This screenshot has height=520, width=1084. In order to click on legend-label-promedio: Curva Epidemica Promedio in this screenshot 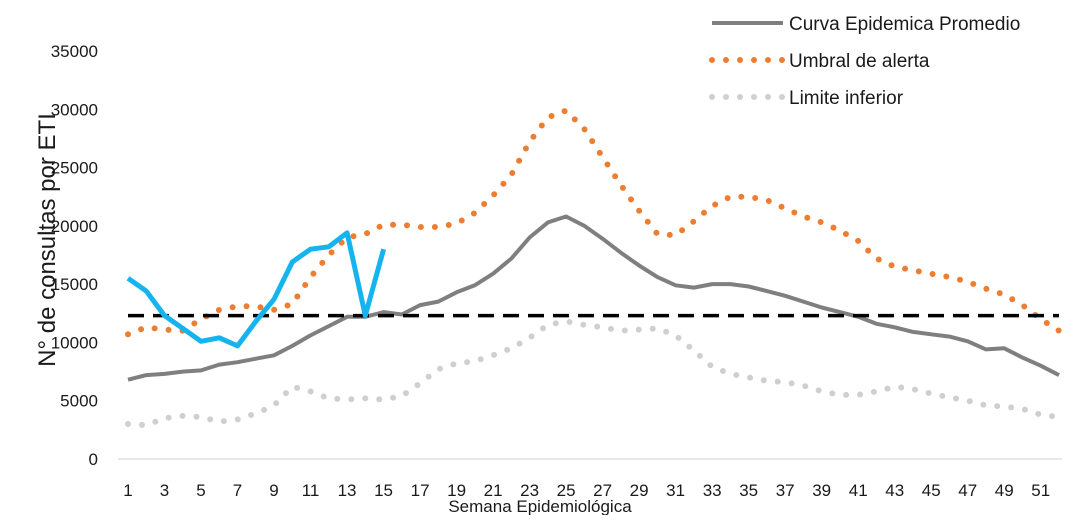, I will do `click(904, 24)`.